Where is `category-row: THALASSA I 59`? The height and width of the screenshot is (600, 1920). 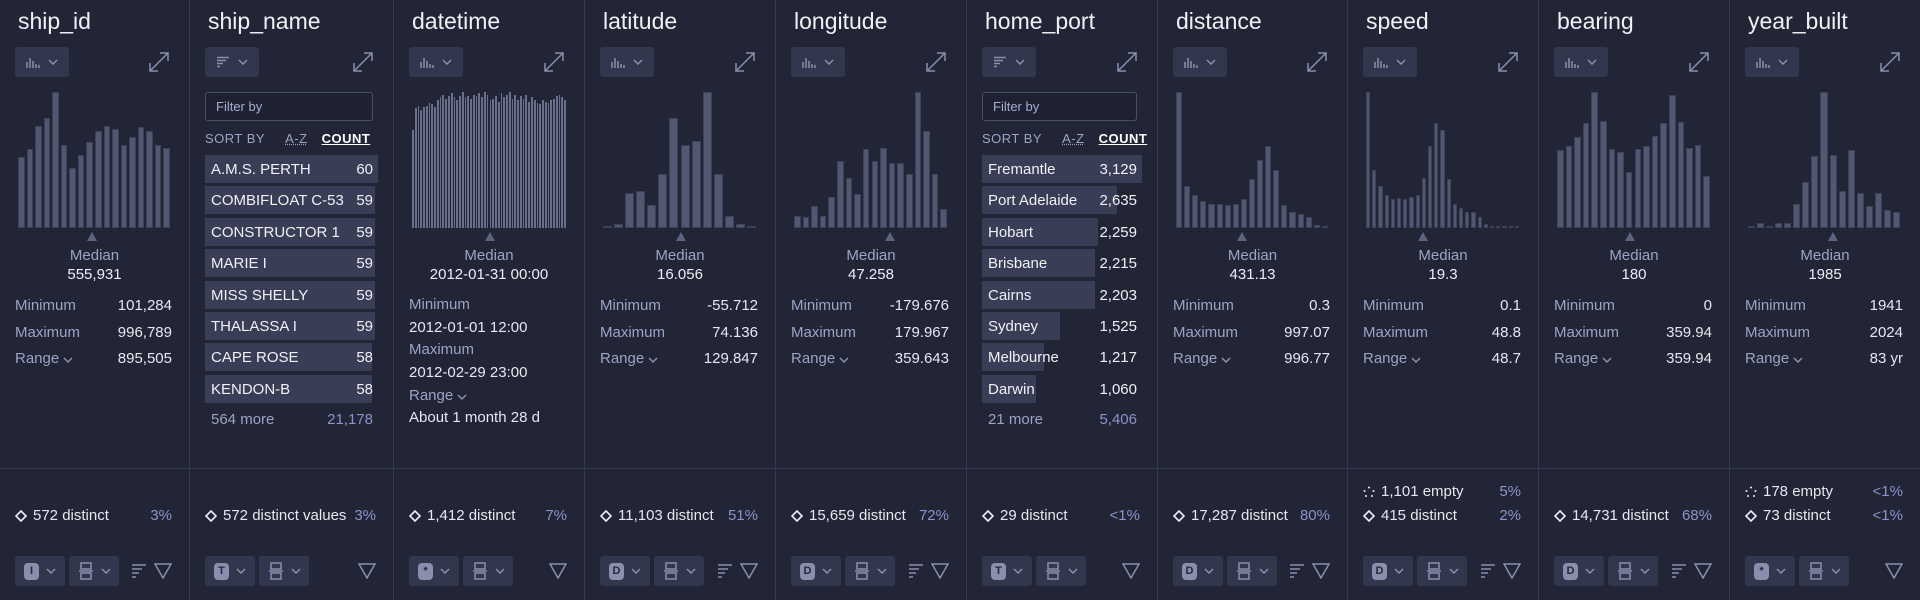 category-row: THALASSA I 59 is located at coordinates (291, 326).